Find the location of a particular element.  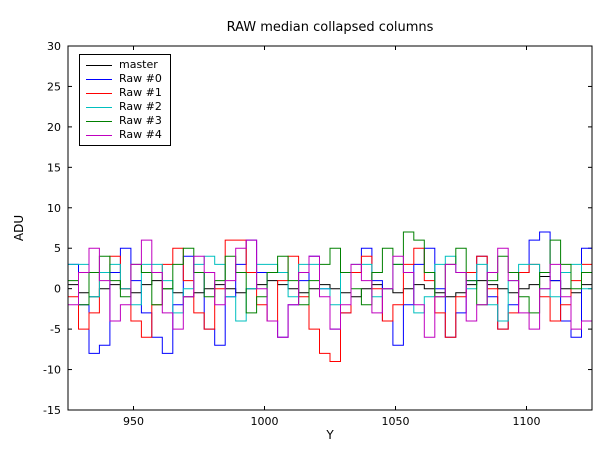

y-tick-label: 30 is located at coordinates (54, 46).